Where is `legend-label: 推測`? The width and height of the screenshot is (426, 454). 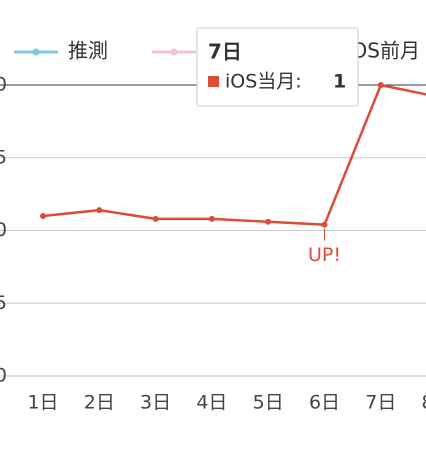 legend-label: 推測 is located at coordinates (88, 51).